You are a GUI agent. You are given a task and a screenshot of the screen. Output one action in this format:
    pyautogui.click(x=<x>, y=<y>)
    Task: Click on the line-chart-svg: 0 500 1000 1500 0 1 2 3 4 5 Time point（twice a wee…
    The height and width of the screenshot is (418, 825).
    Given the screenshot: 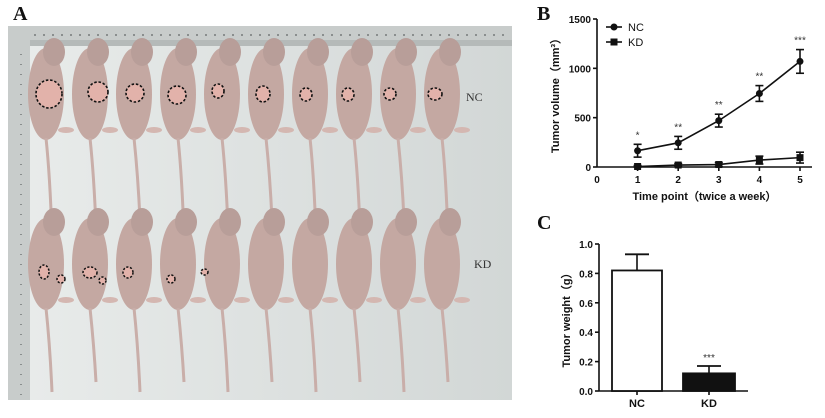 What is the action you would take?
    pyautogui.click(x=680, y=109)
    